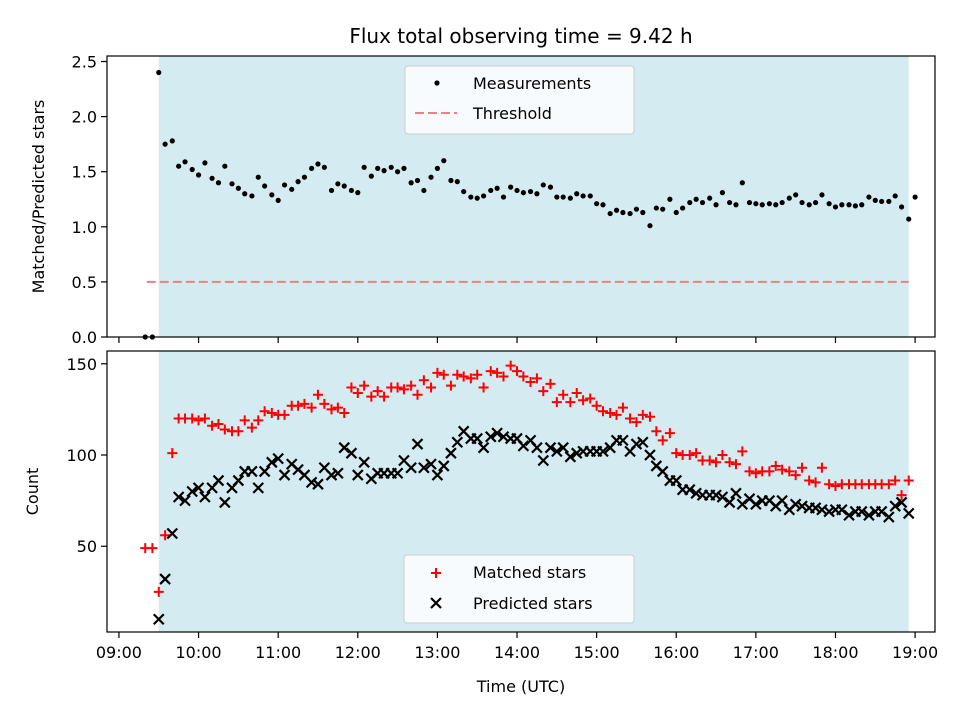  I want to click on x-tick-label: 12:00, so click(358, 652).